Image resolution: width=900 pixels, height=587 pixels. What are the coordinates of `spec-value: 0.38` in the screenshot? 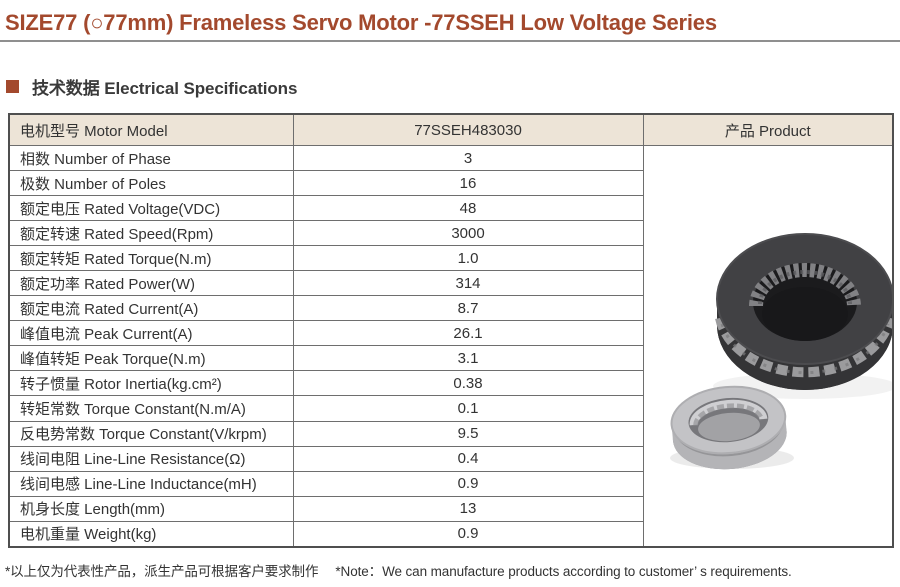 It's located at (468, 383).